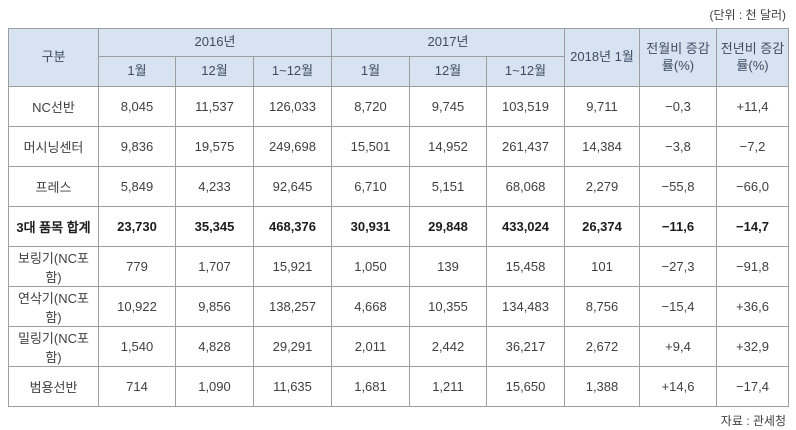 This screenshot has height=430, width=796. What do you see at coordinates (370, 306) in the screenshot?
I see `value-cell: 4,668` at bounding box center [370, 306].